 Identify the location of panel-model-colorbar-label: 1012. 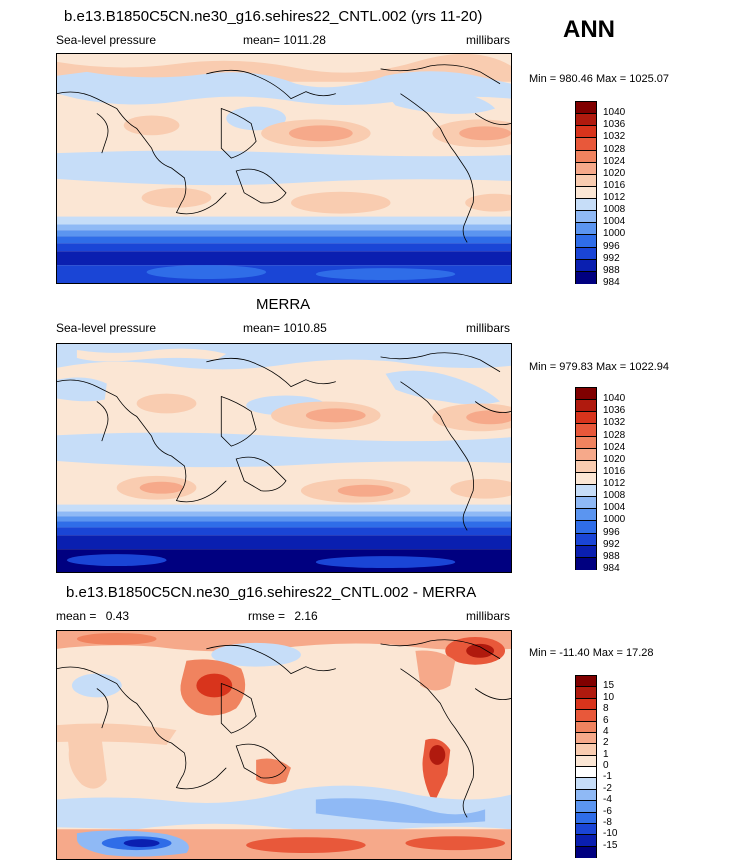
(614, 198).